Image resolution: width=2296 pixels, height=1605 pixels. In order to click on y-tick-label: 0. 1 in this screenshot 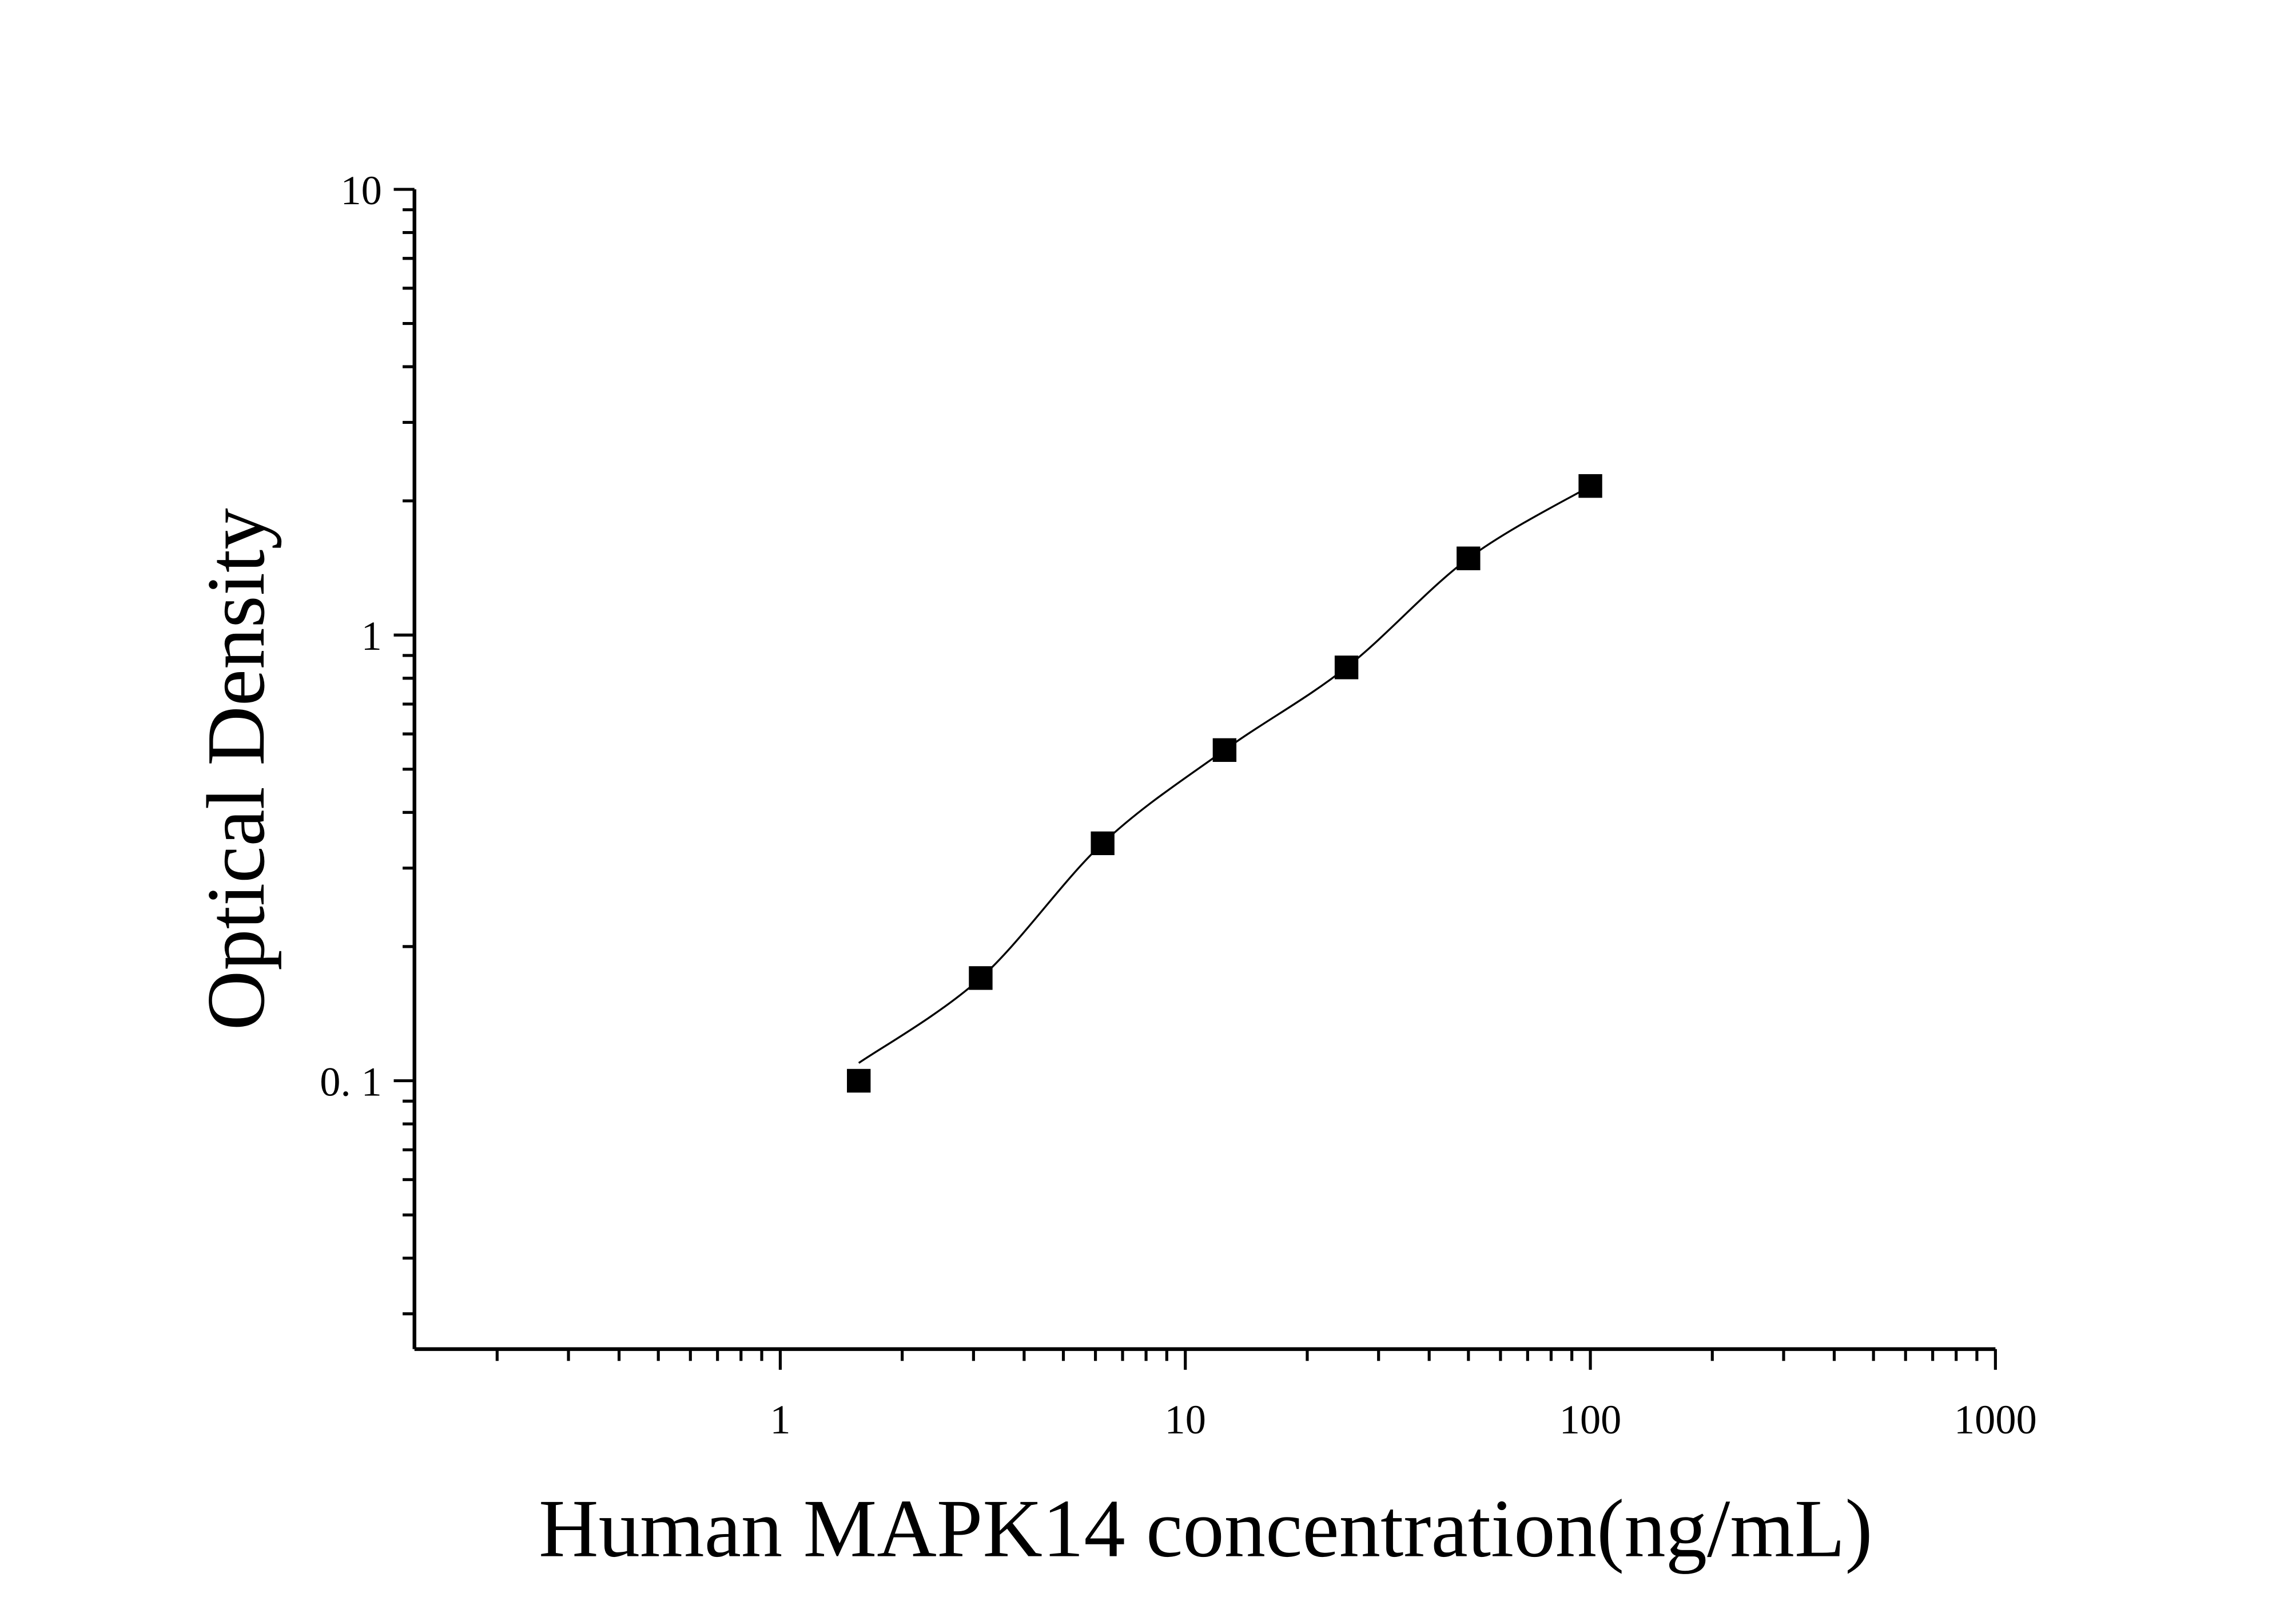, I will do `click(351, 1081)`.